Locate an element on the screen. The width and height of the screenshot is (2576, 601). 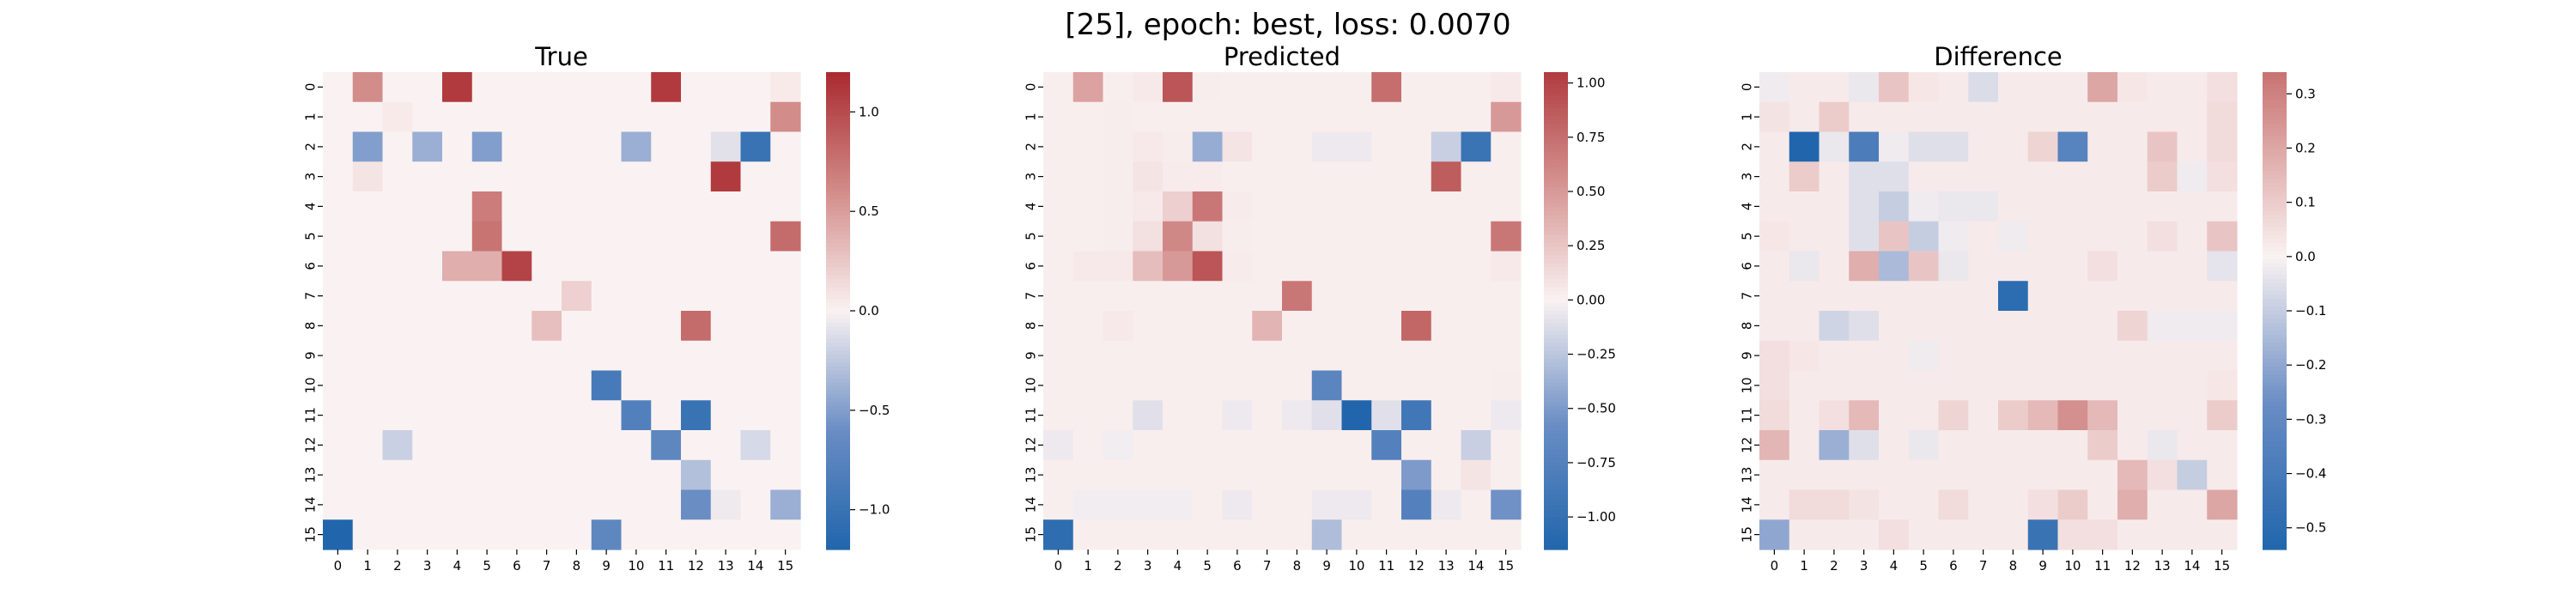
y-tick-label: 14 is located at coordinates (1031, 505).